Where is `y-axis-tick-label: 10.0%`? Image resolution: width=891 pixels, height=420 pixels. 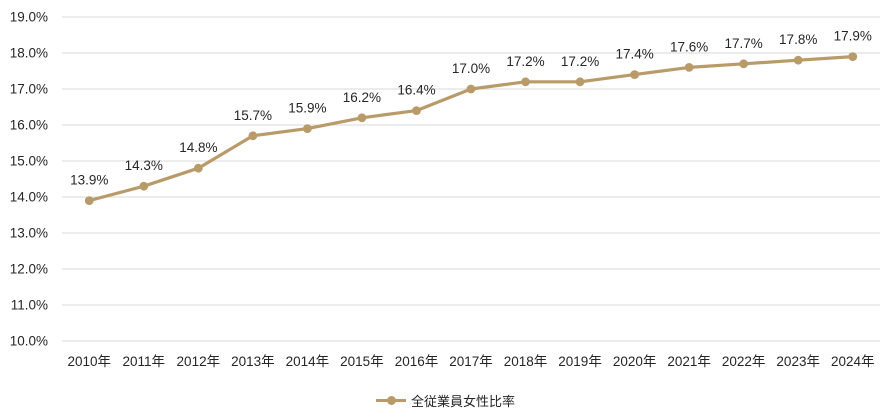
y-axis-tick-label: 10.0% is located at coordinates (29, 341).